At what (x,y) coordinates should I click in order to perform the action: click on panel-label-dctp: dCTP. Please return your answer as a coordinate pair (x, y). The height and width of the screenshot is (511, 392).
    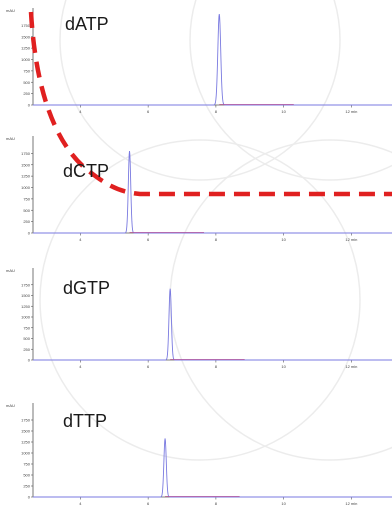
    Looking at the image, I should click on (86, 171).